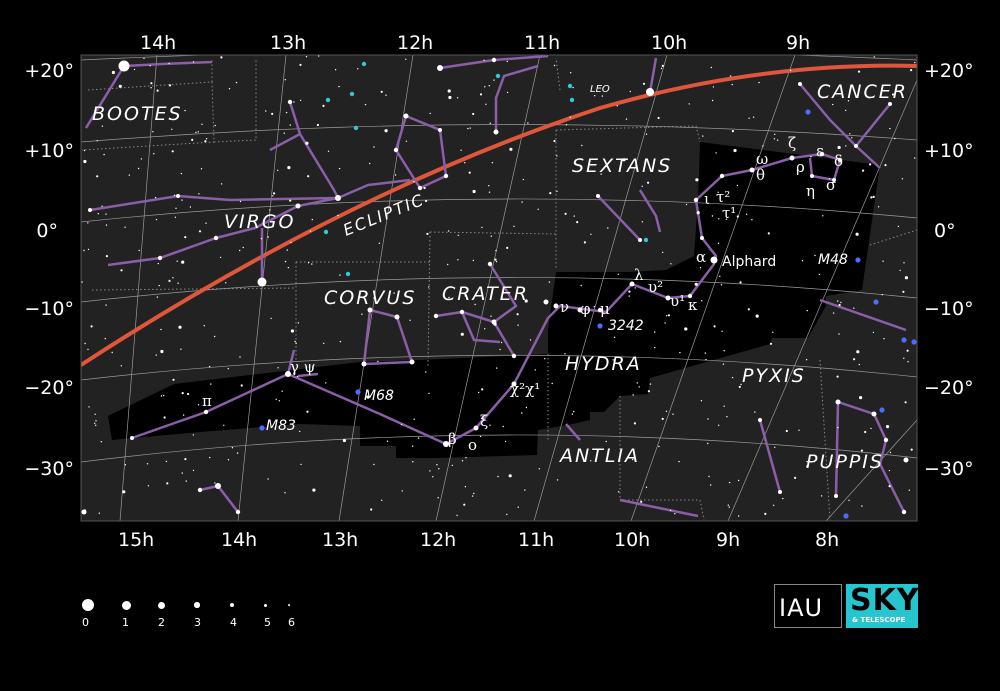 The image size is (1000, 691). I want to click on legend-magnitude-label: 4, so click(233, 622).